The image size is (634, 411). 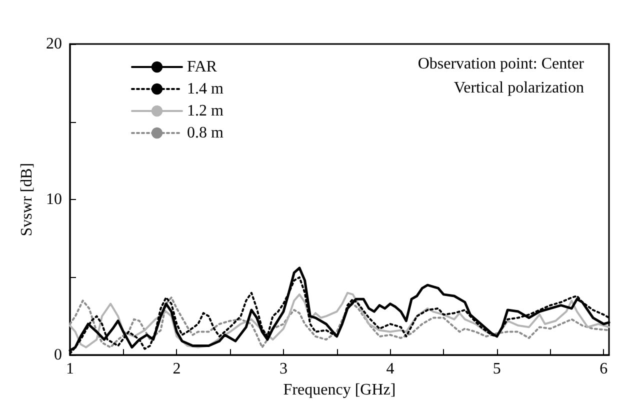 I want to click on y-axis-title: Svswr [dB], so click(x=27, y=199).